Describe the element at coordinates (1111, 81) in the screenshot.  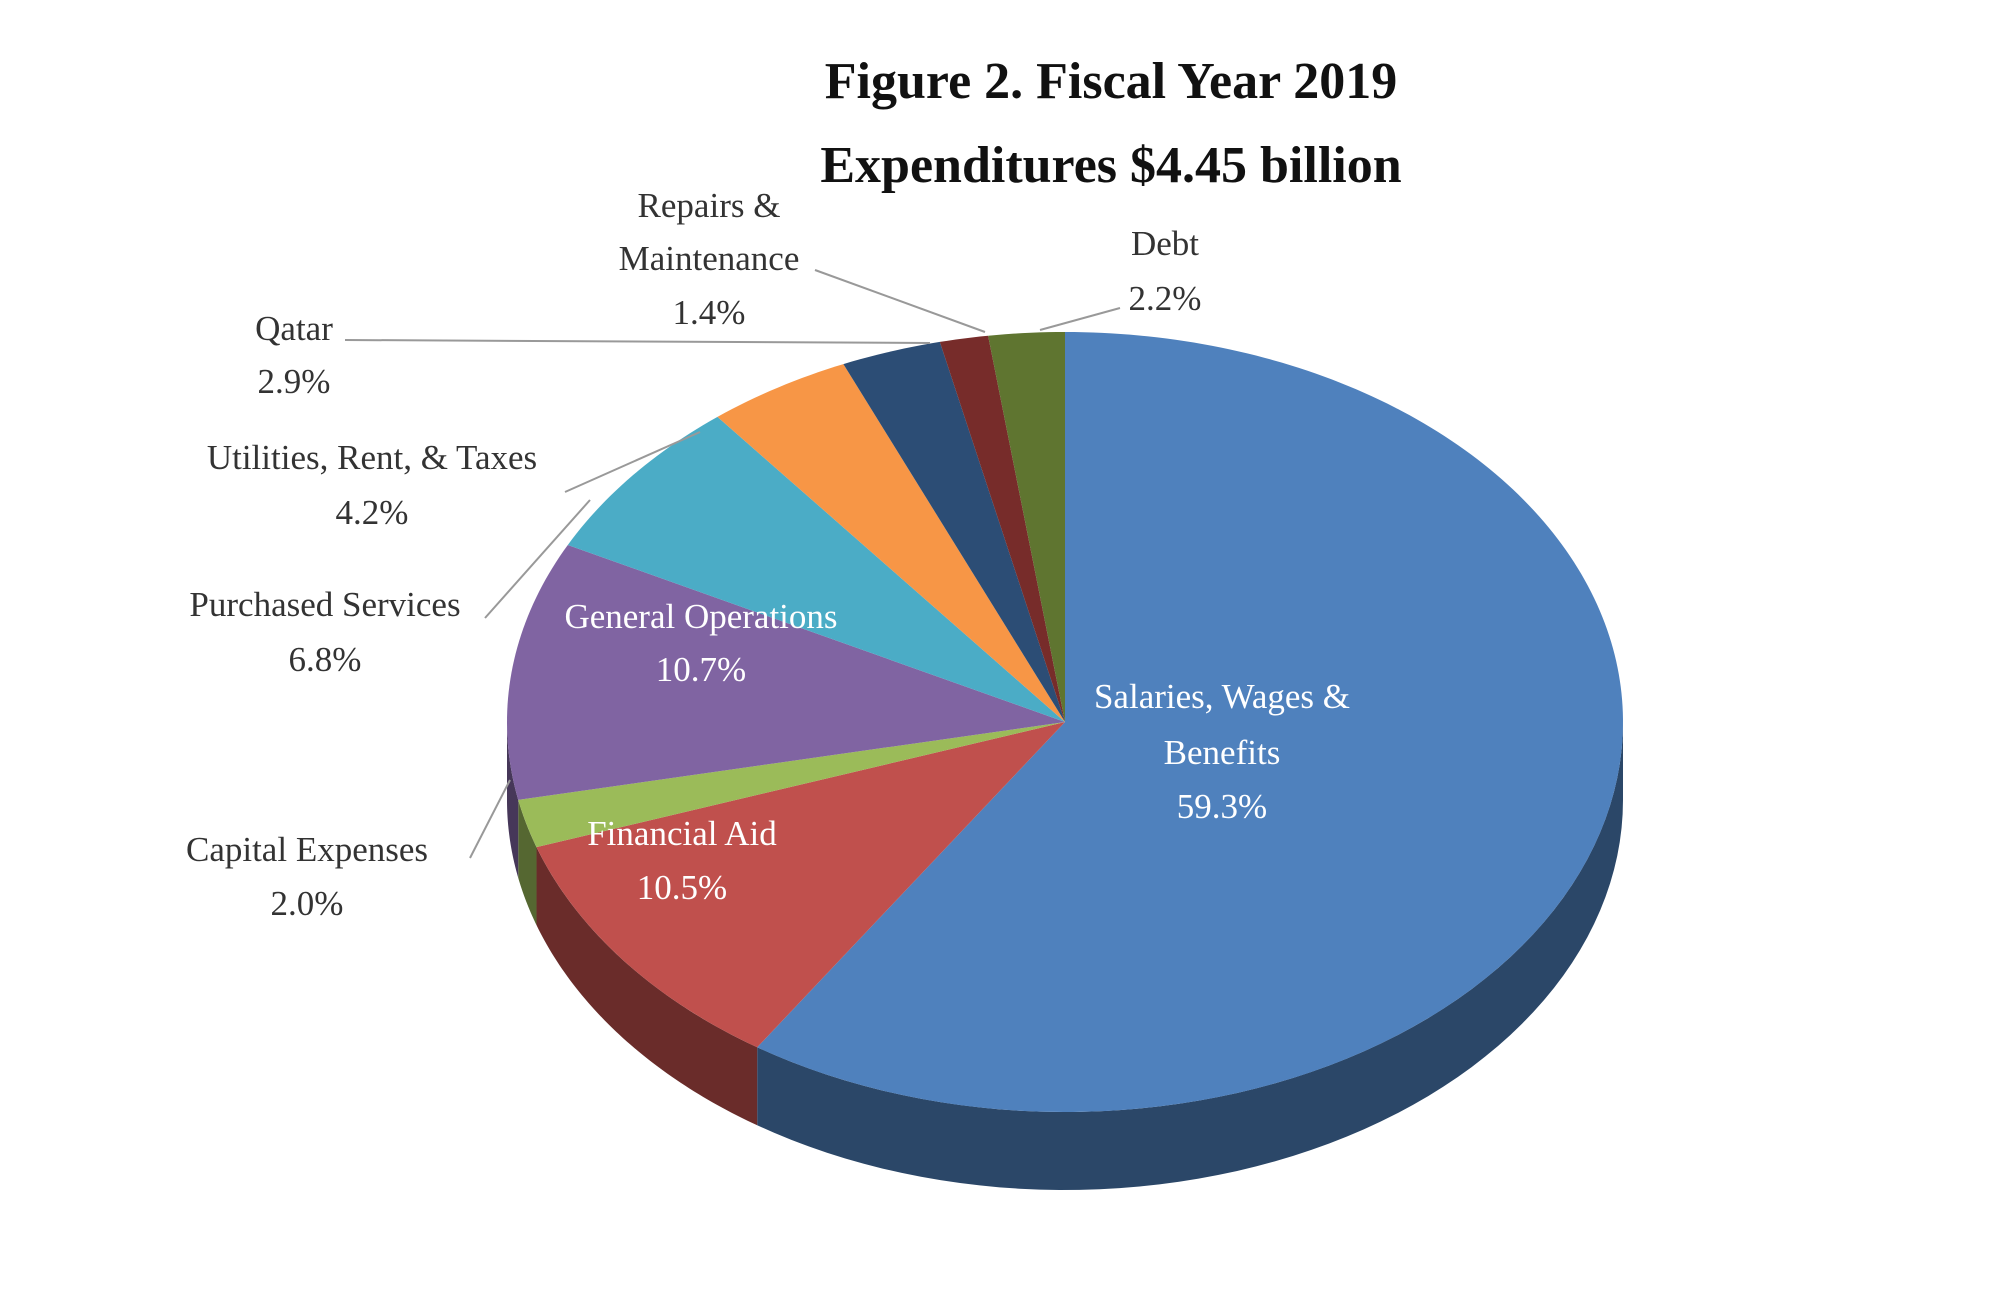
I see `chart-title-line-1: Figure 2. Fiscal Year 2019` at that location.